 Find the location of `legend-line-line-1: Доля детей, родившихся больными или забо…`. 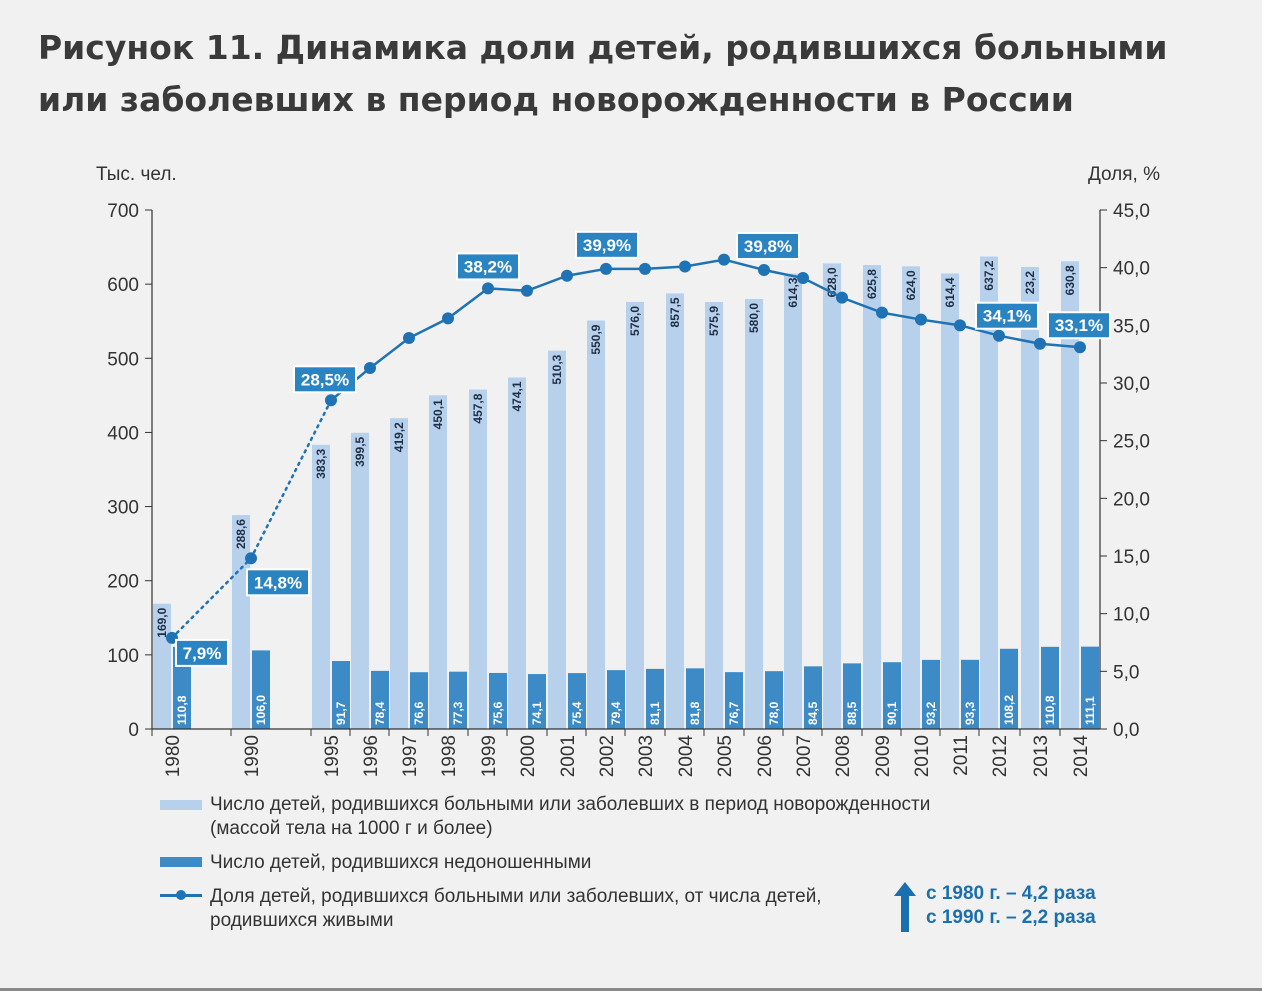

legend-line-line-1: Доля детей, родившихся больными или забо… is located at coordinates (516, 896).